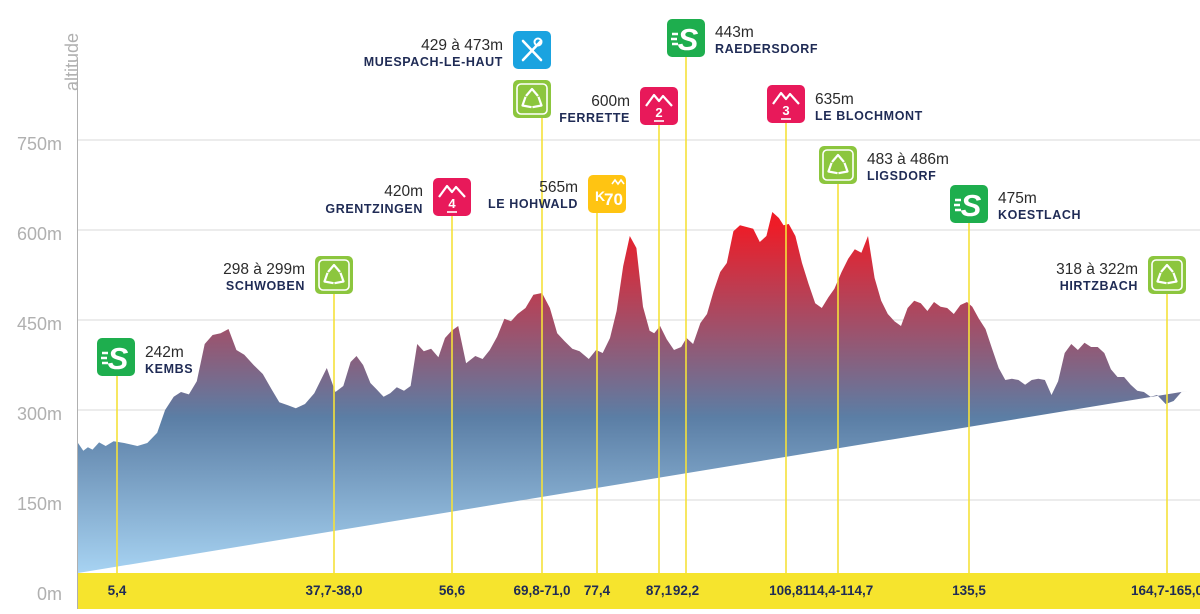 The width and height of the screenshot is (1200, 614). I want to click on marker-name: LE HOHWALD, so click(533, 204).